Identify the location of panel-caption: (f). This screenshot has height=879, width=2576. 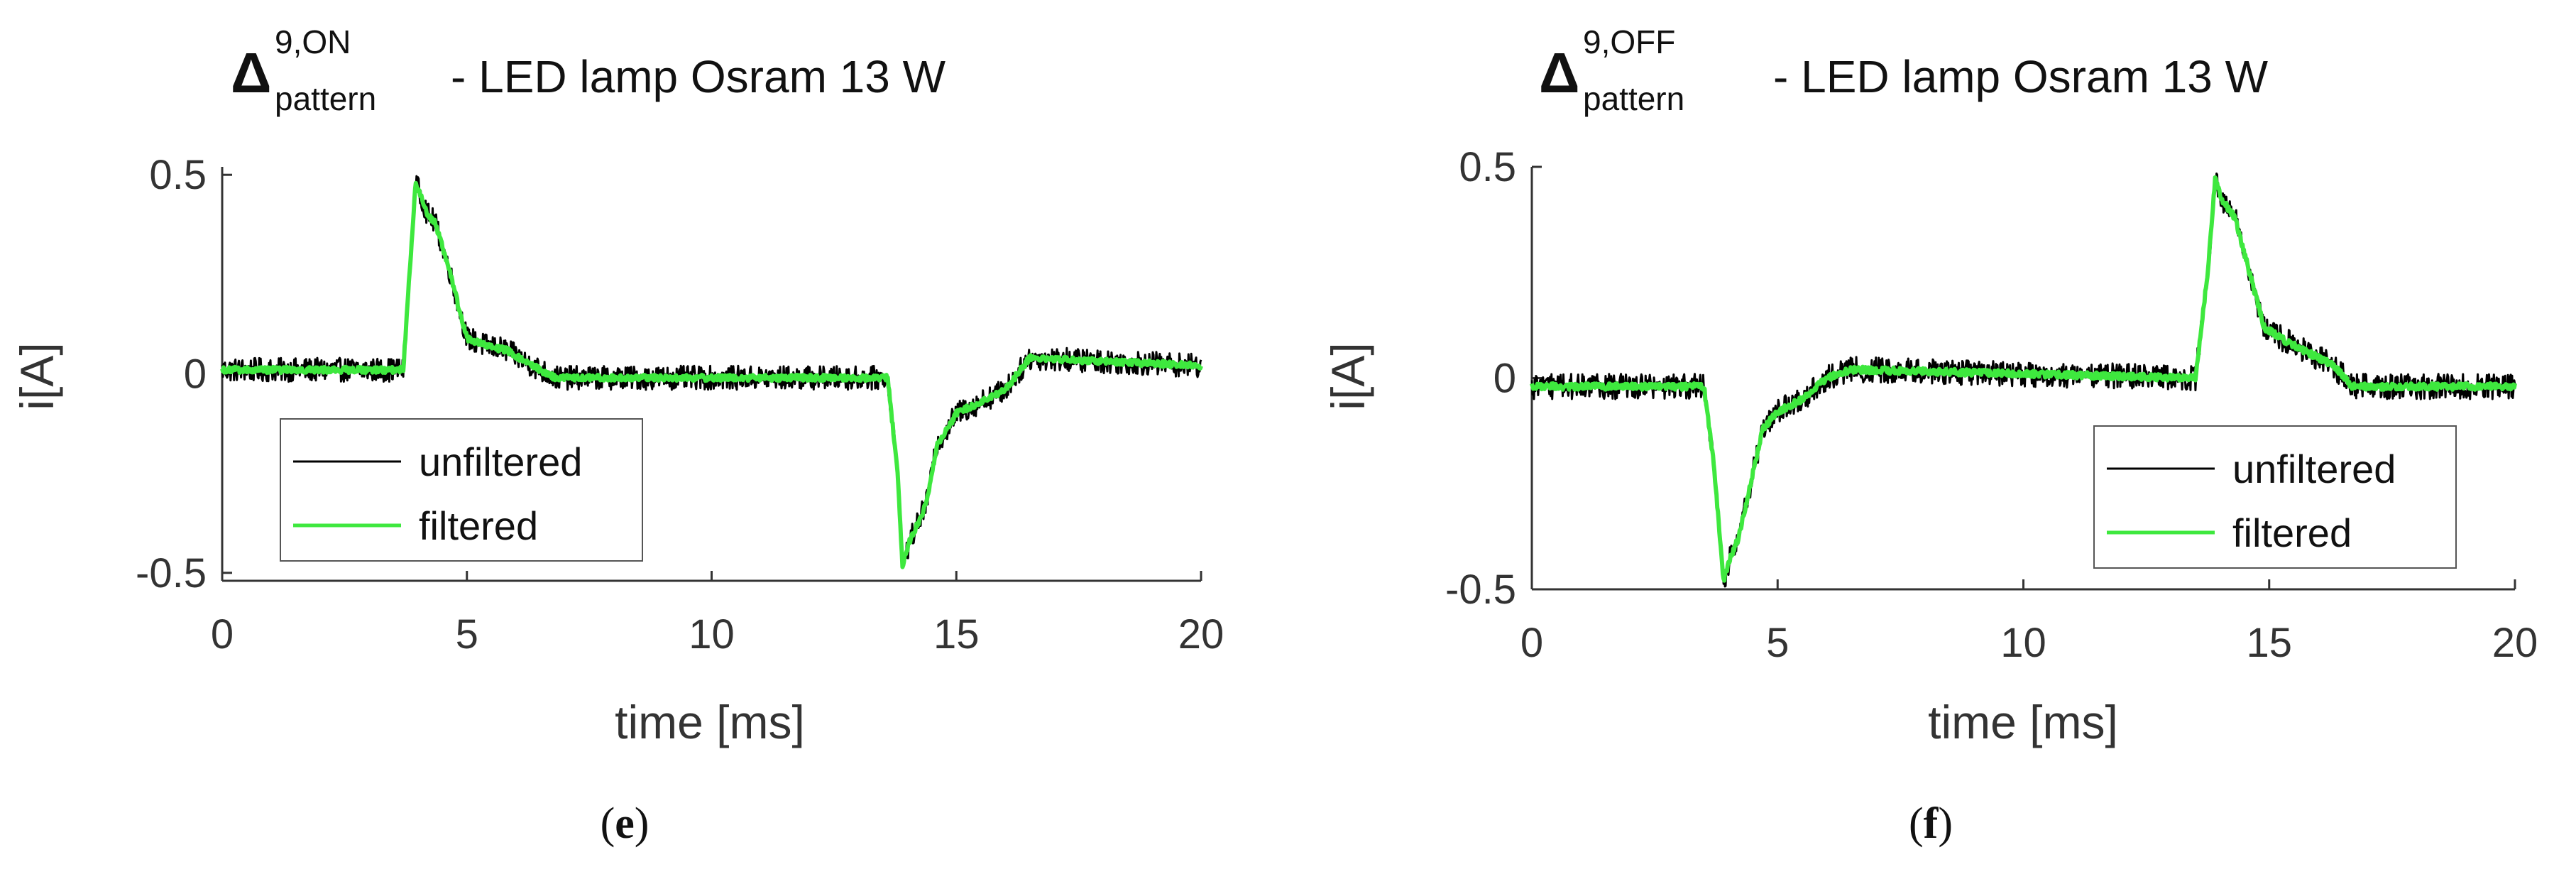
(1931, 823).